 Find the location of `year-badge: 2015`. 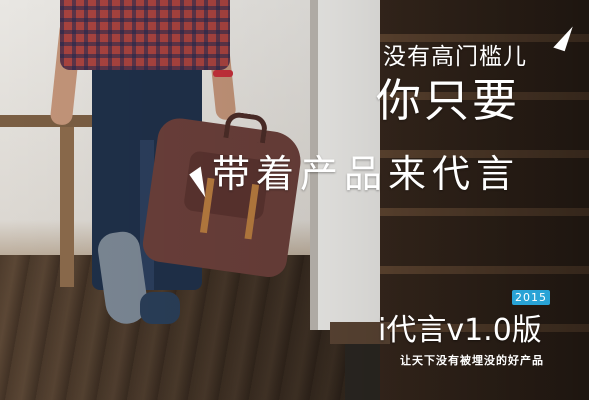

year-badge: 2015 is located at coordinates (531, 297).